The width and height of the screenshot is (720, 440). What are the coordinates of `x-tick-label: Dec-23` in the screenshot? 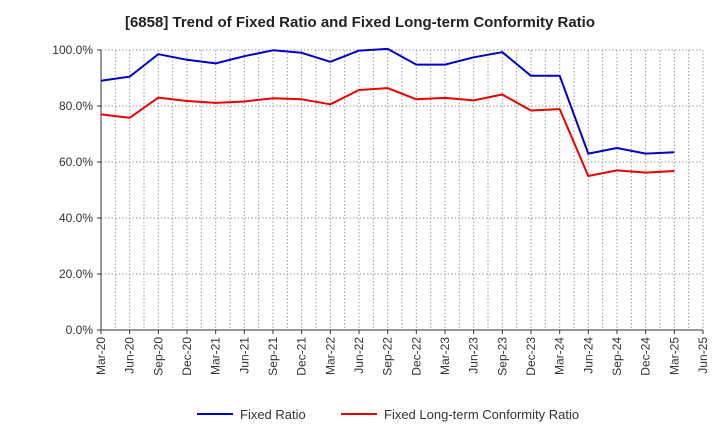 It's located at (531, 356).